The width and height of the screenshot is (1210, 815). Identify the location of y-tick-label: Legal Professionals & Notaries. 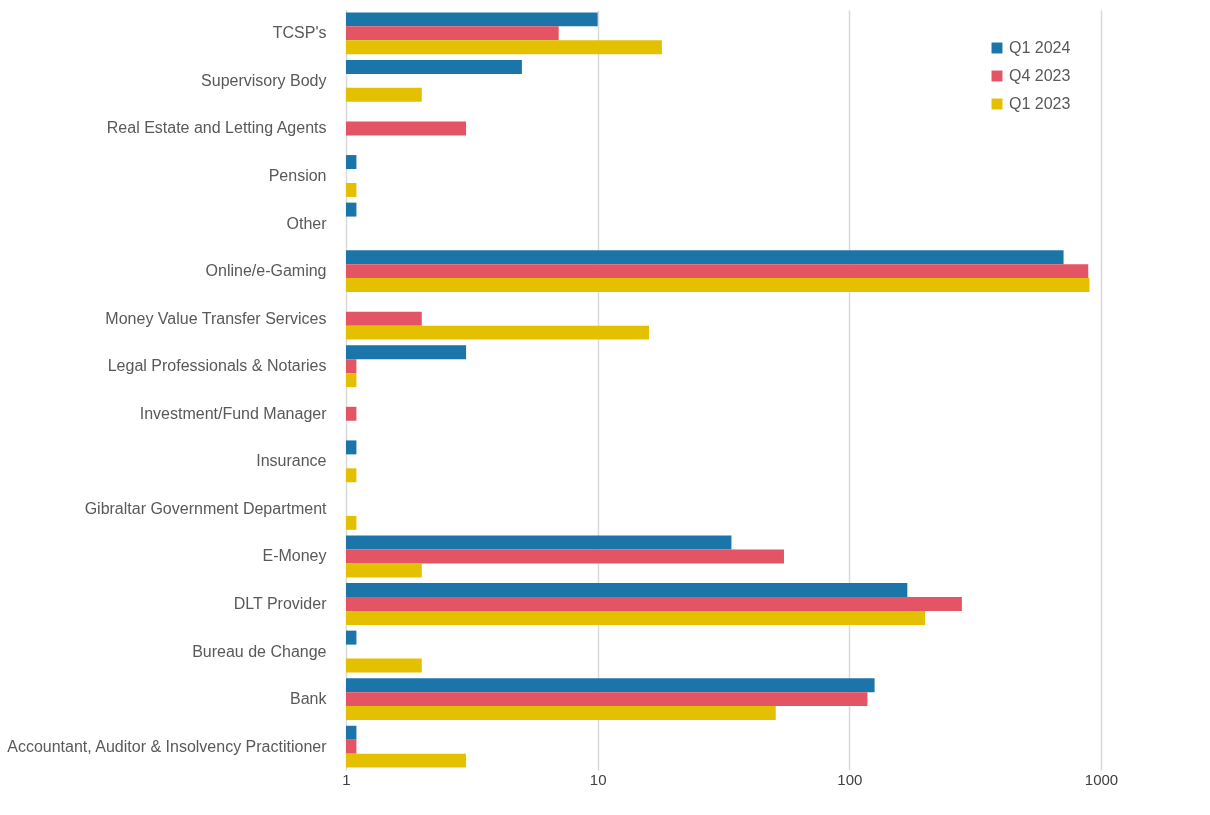
(217, 366).